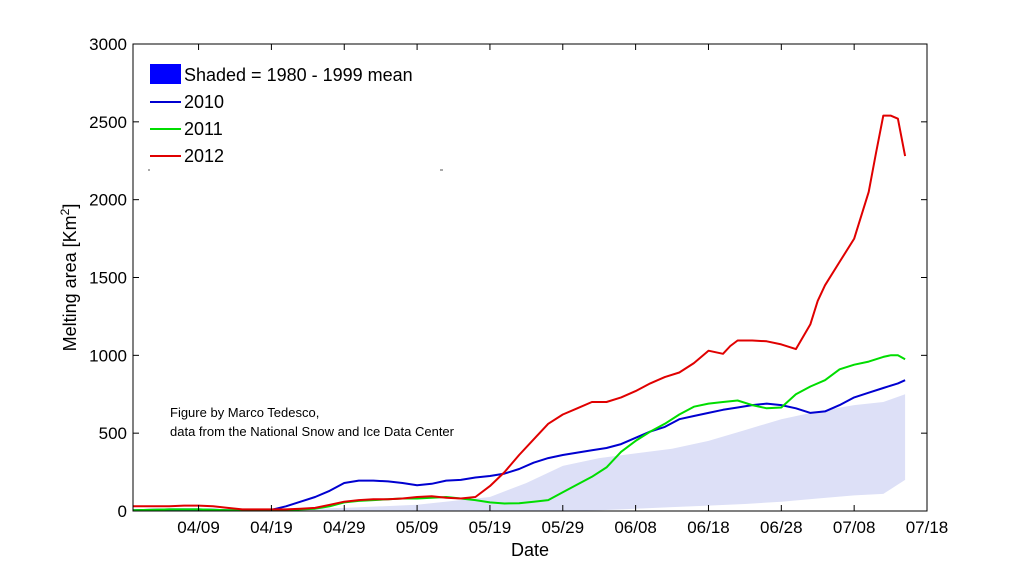 This screenshot has width=1024, height=573. What do you see at coordinates (927, 527) in the screenshot?
I see `x-tick-label: 07/18` at bounding box center [927, 527].